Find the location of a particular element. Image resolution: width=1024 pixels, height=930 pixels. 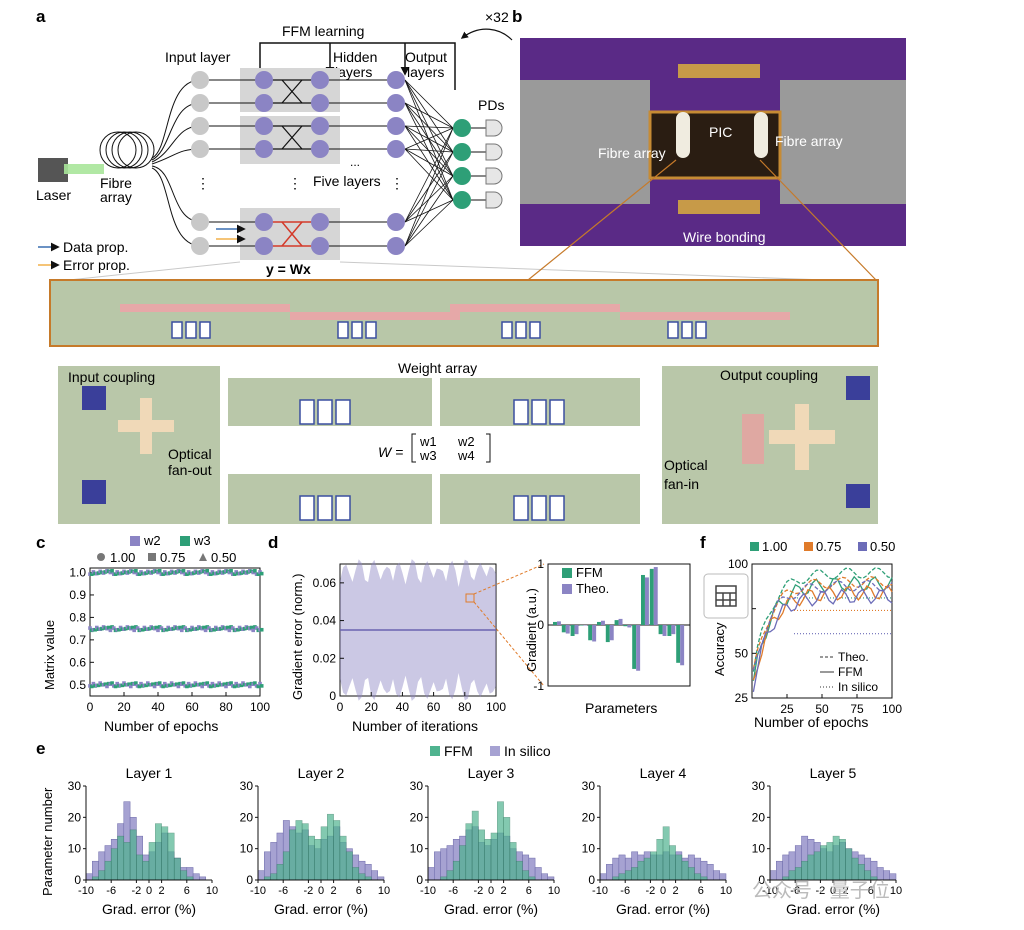

matrix-w2: w2 is located at coordinates (466, 441).